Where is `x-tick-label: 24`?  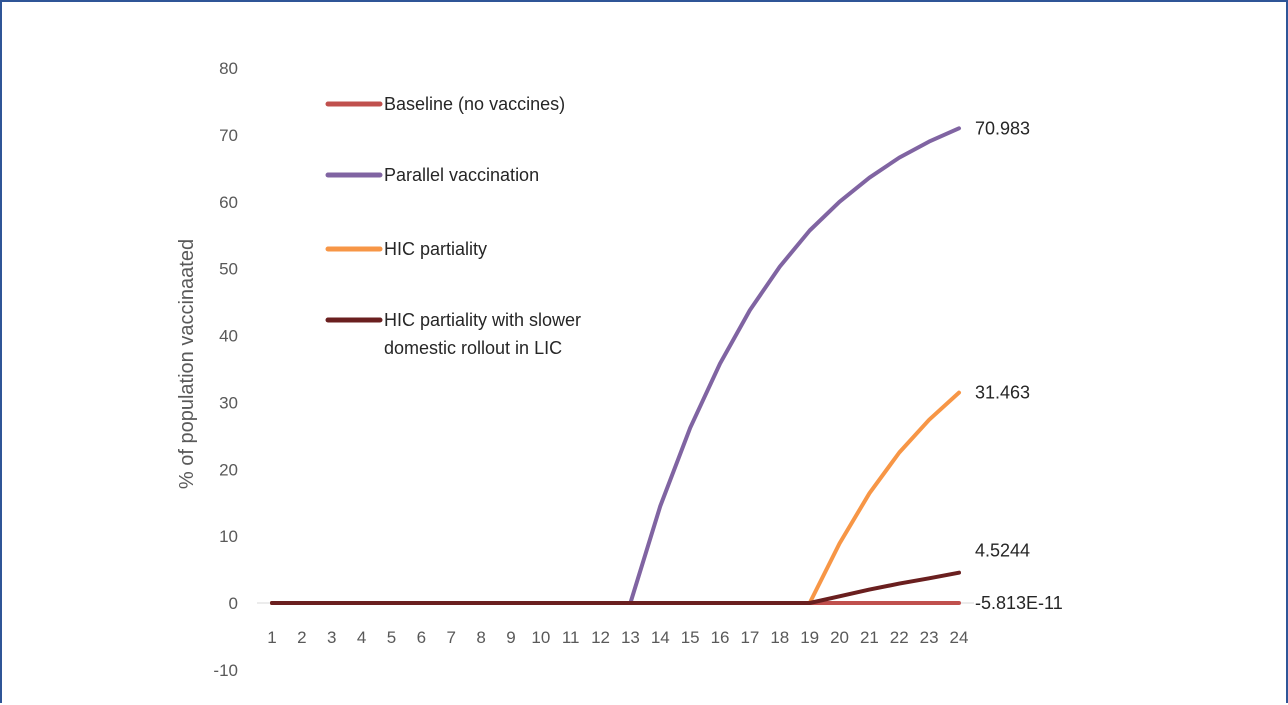 x-tick-label: 24 is located at coordinates (959, 637).